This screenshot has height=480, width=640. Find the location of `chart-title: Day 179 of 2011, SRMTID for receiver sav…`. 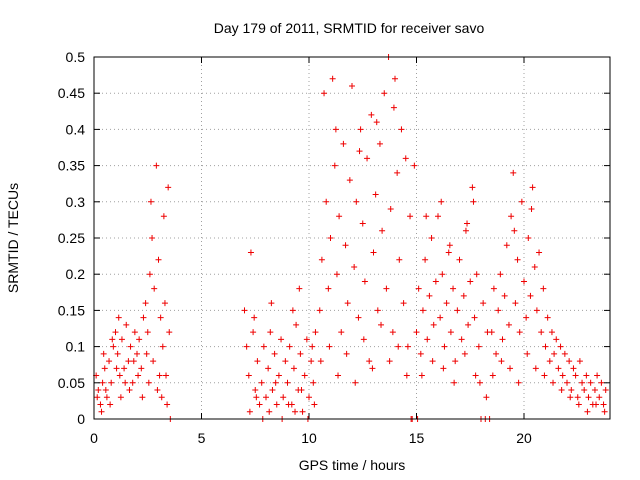

chart-title: Day 179 of 2011, SRMTID for receiver sav… is located at coordinates (349, 28).